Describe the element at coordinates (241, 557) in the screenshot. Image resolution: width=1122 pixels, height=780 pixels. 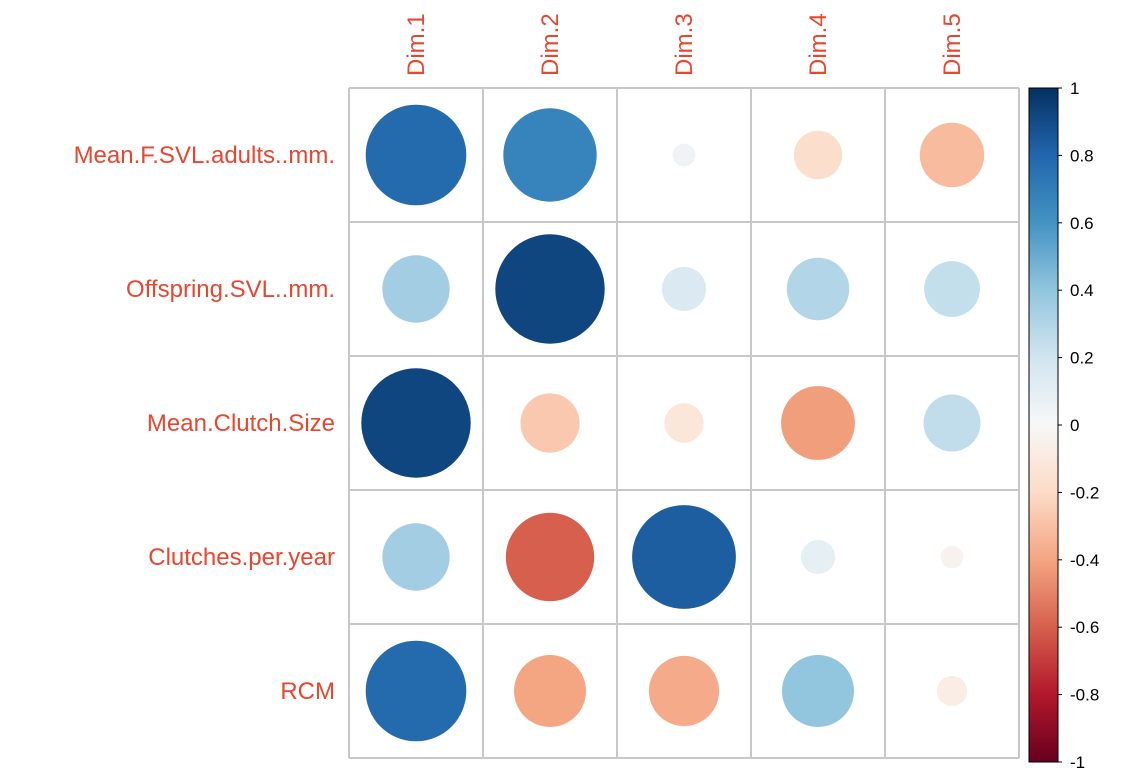
I see `row-label: Clutches.per.year` at that location.